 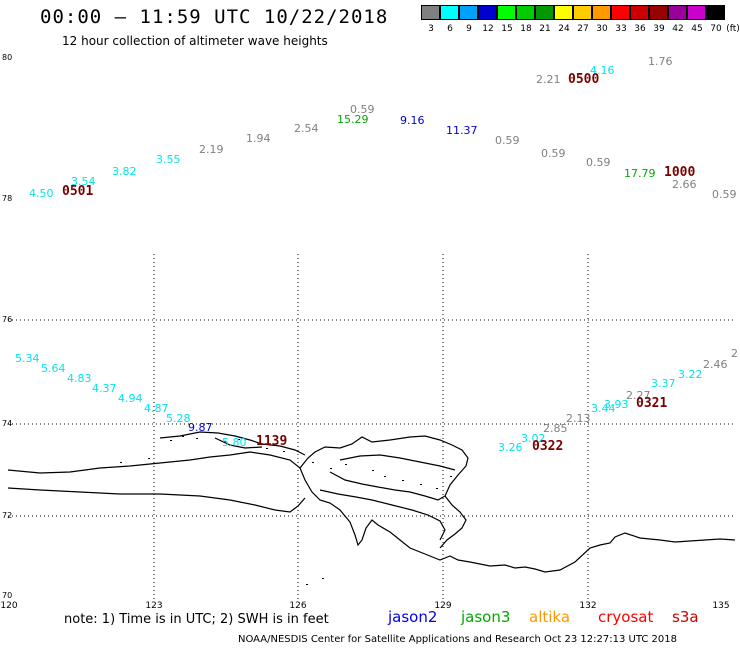 I want to click on swh-value: 4.37, so click(x=104, y=388).